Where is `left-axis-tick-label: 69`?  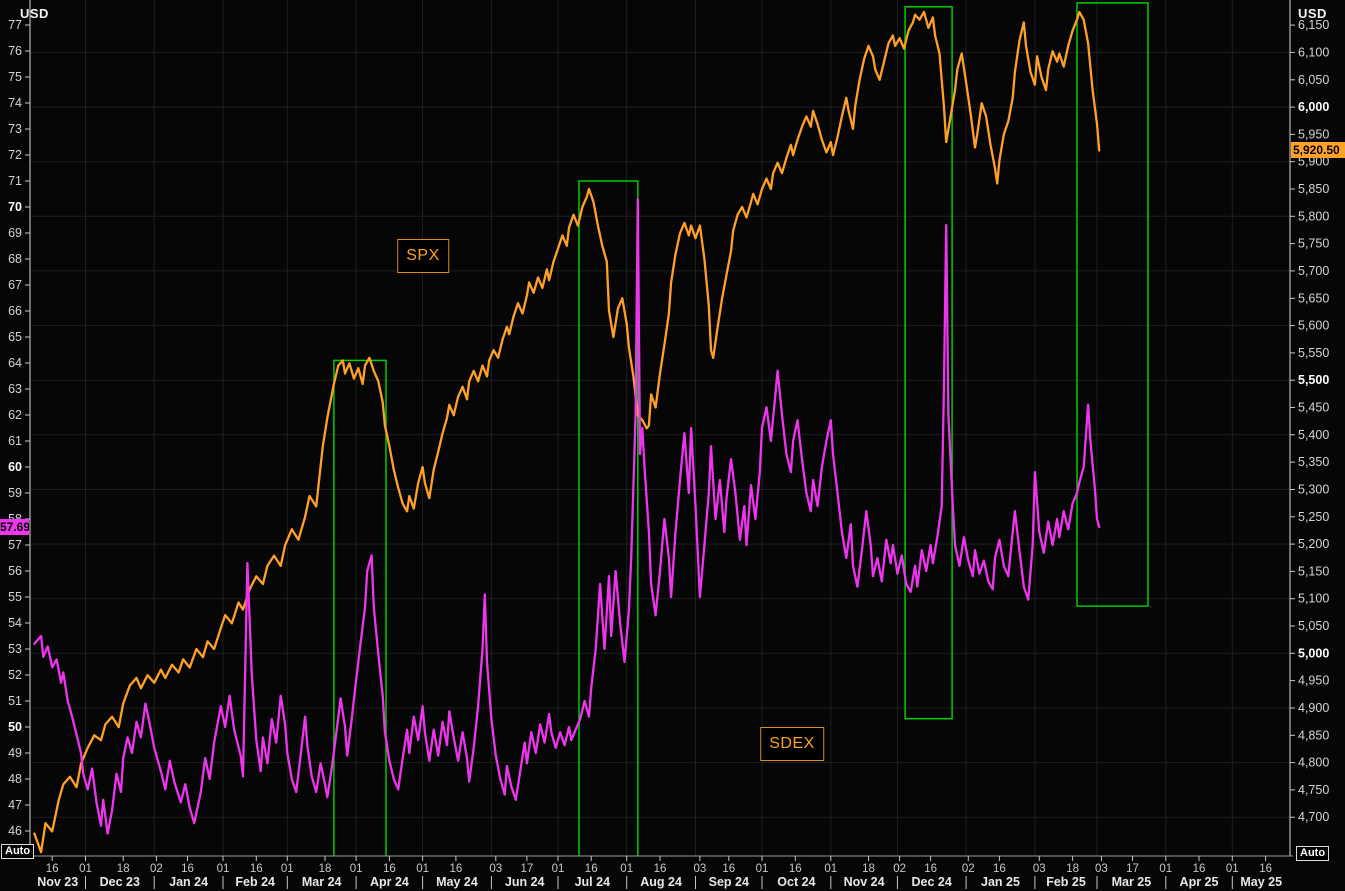
left-axis-tick-label: 69 is located at coordinates (15, 233).